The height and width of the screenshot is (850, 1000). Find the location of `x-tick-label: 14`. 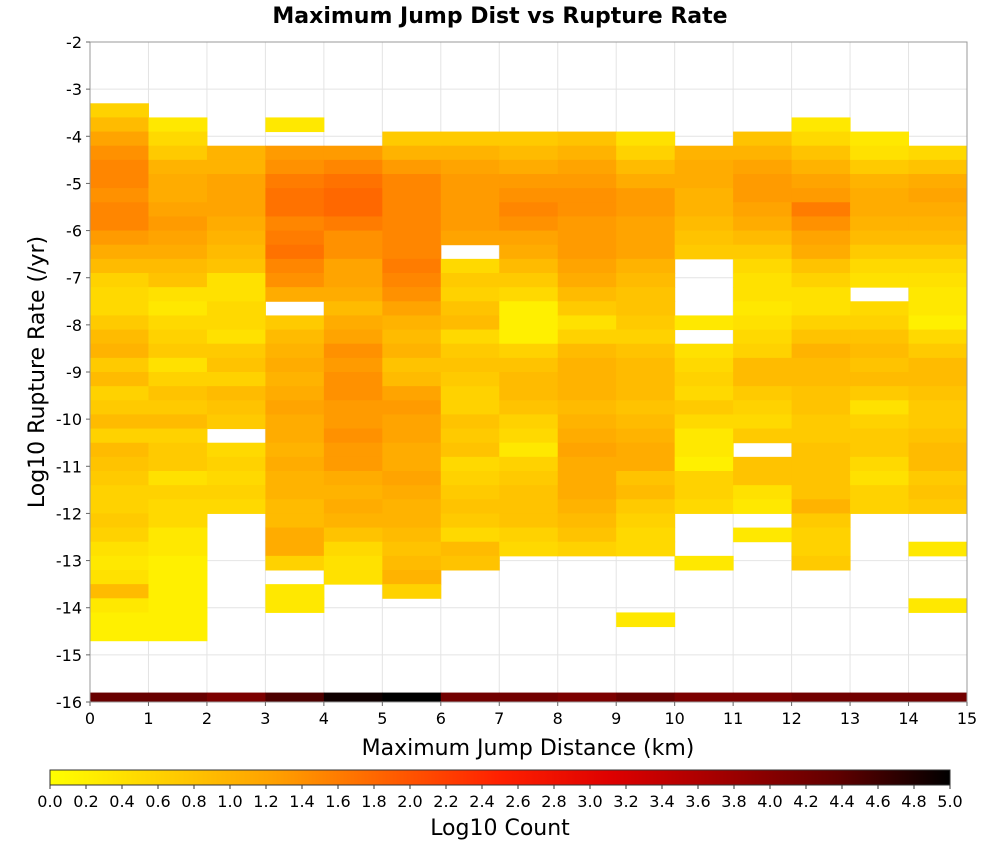

x-tick-label: 14 is located at coordinates (908, 718).